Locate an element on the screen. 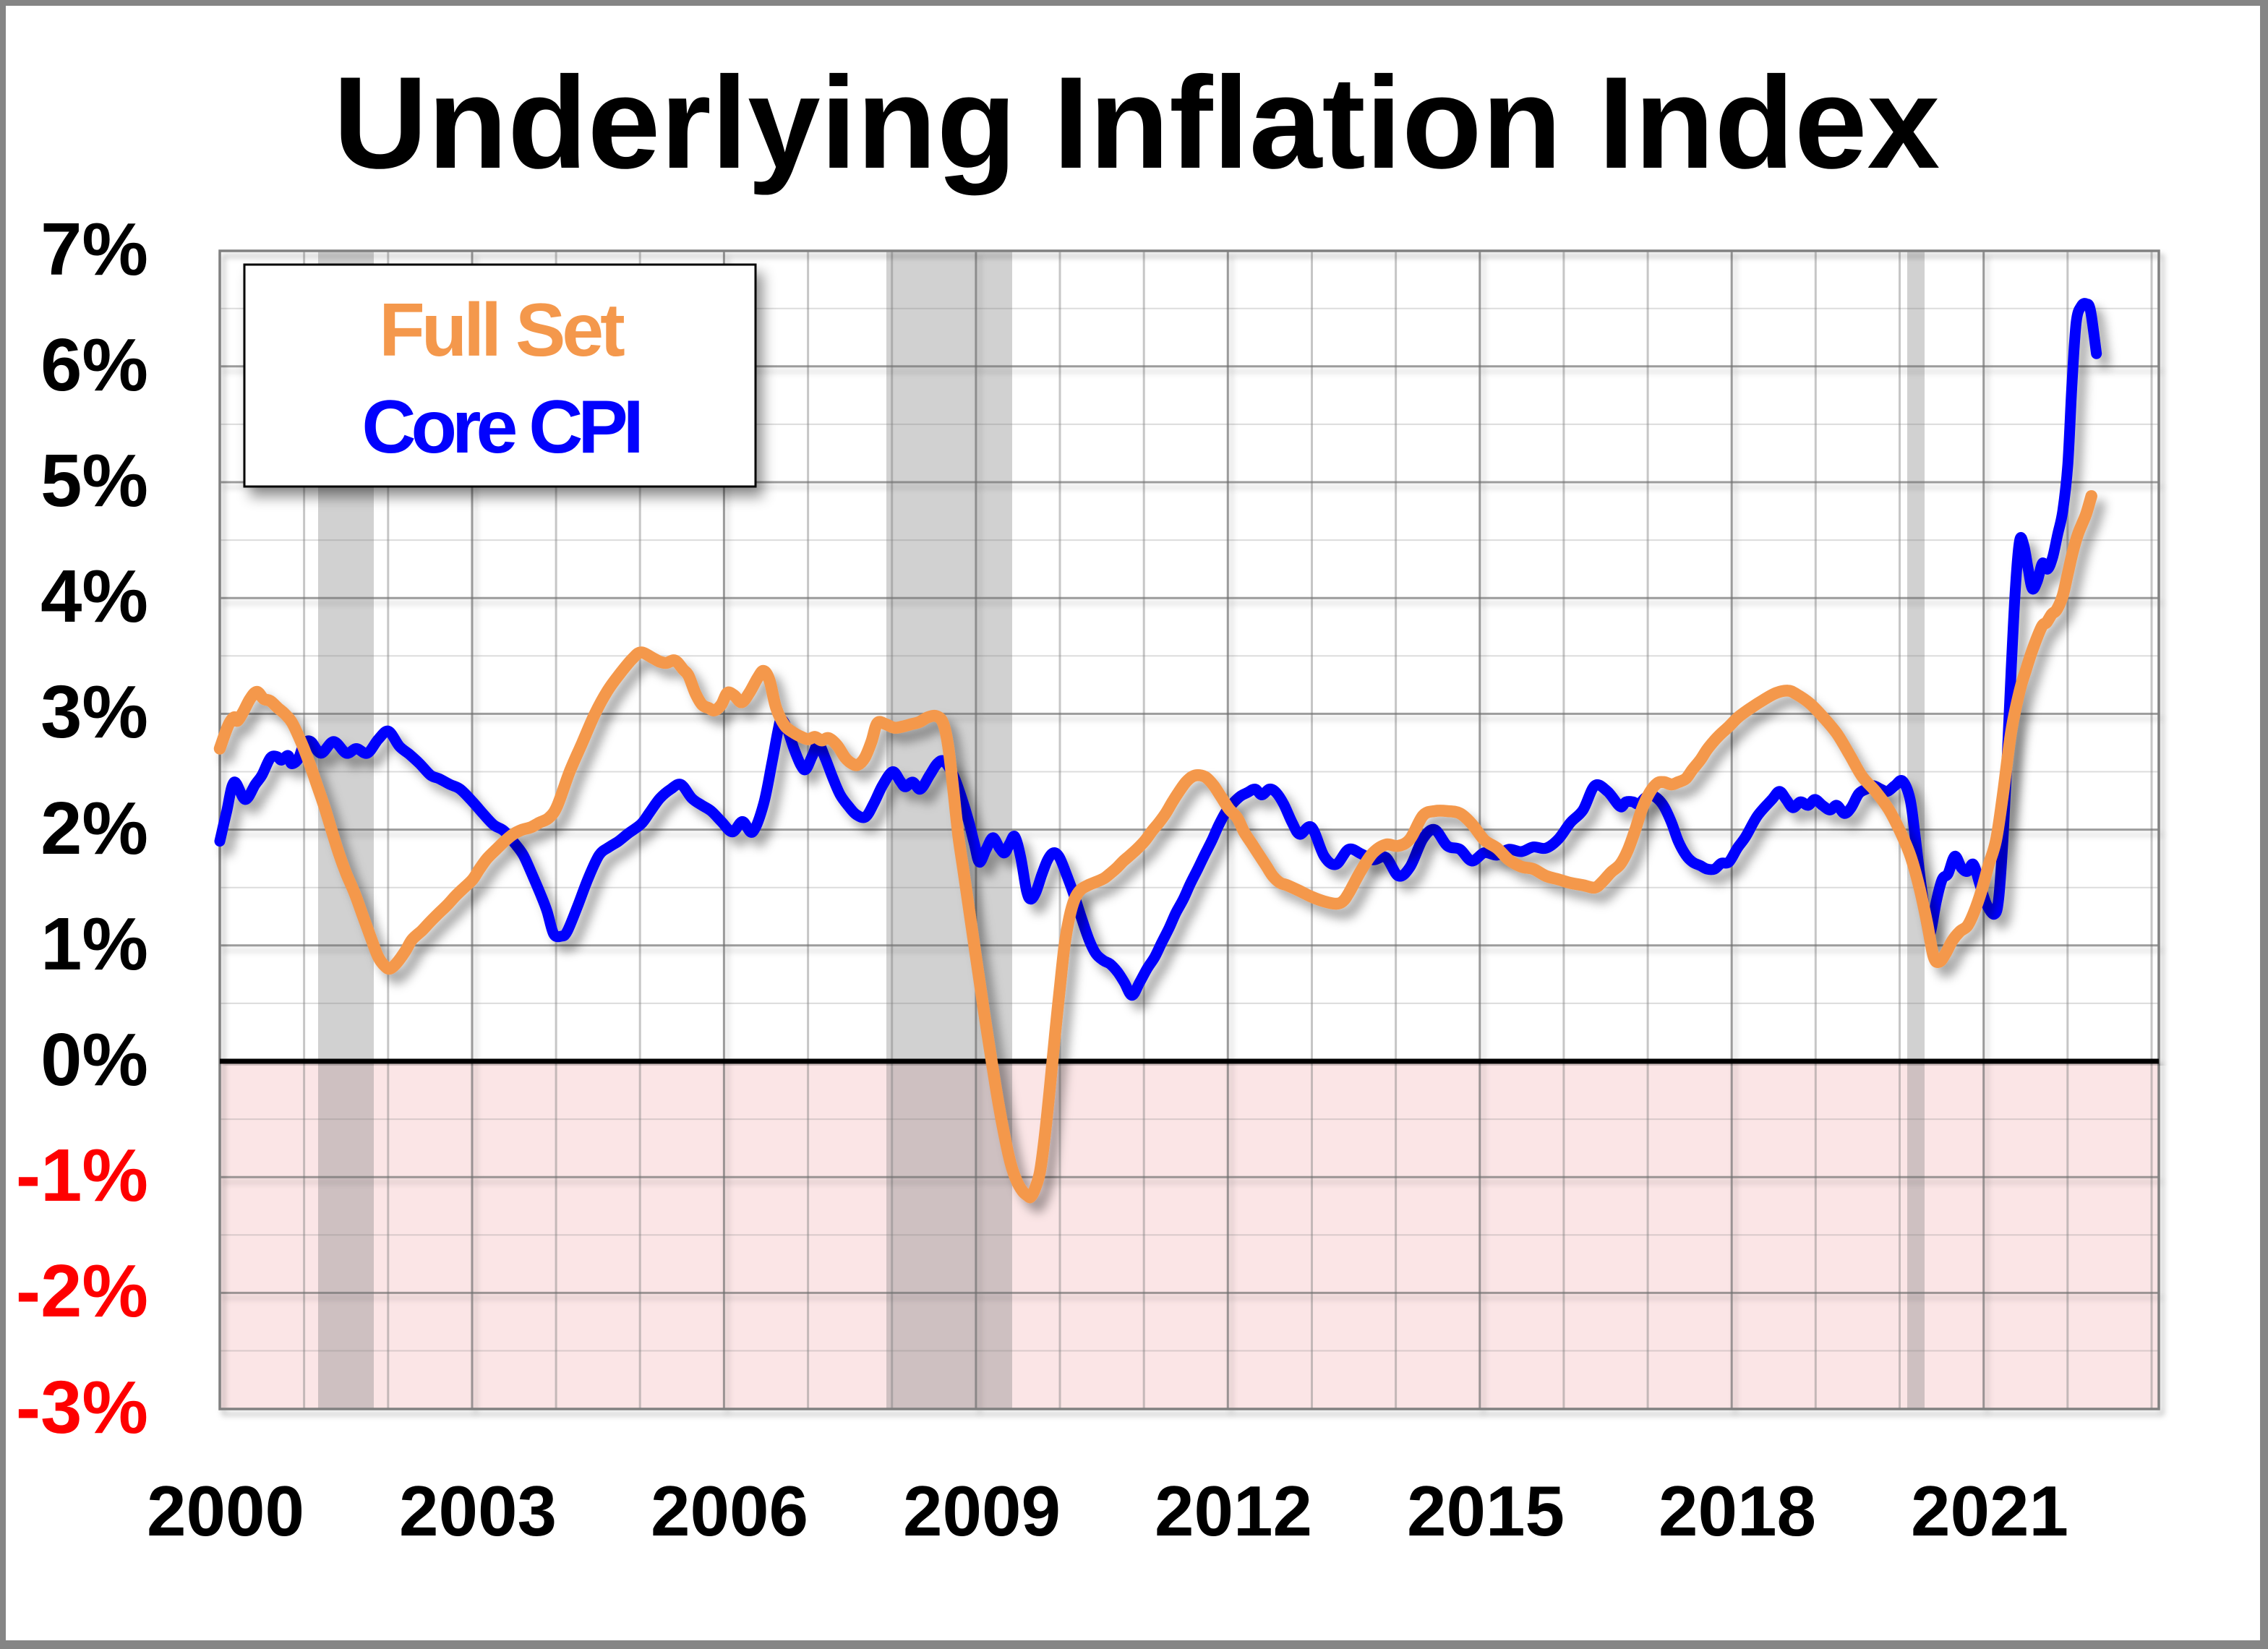  svg-text: 3% is located at coordinates (94, 711).